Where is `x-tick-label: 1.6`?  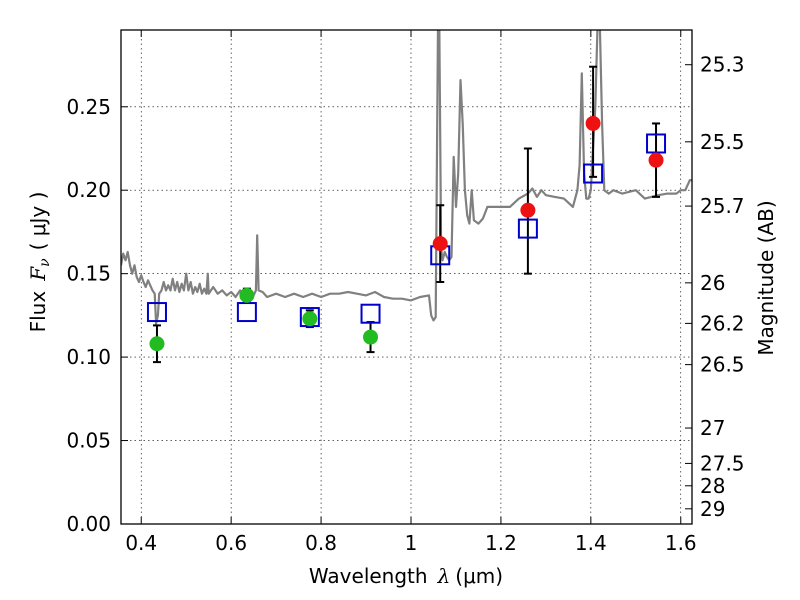
x-tick-label: 1.6 is located at coordinates (681, 543).